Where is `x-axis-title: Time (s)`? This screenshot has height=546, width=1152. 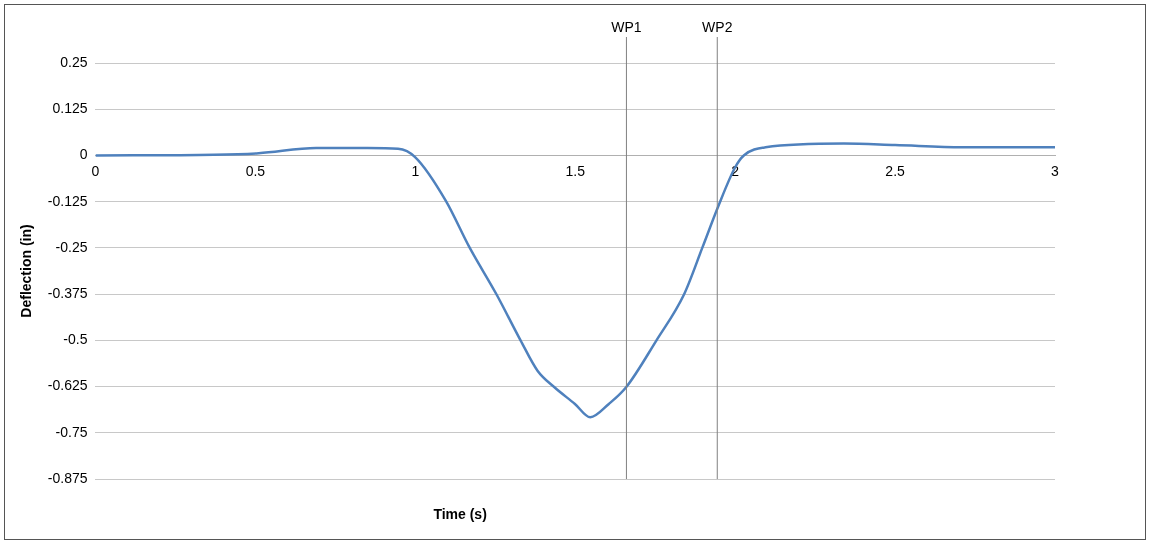 x-axis-title: Time (s) is located at coordinates (460, 513).